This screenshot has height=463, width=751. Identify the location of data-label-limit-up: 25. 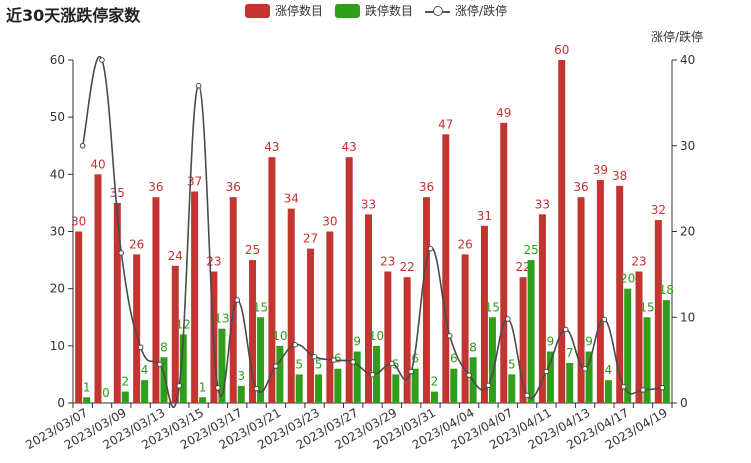
(252, 250).